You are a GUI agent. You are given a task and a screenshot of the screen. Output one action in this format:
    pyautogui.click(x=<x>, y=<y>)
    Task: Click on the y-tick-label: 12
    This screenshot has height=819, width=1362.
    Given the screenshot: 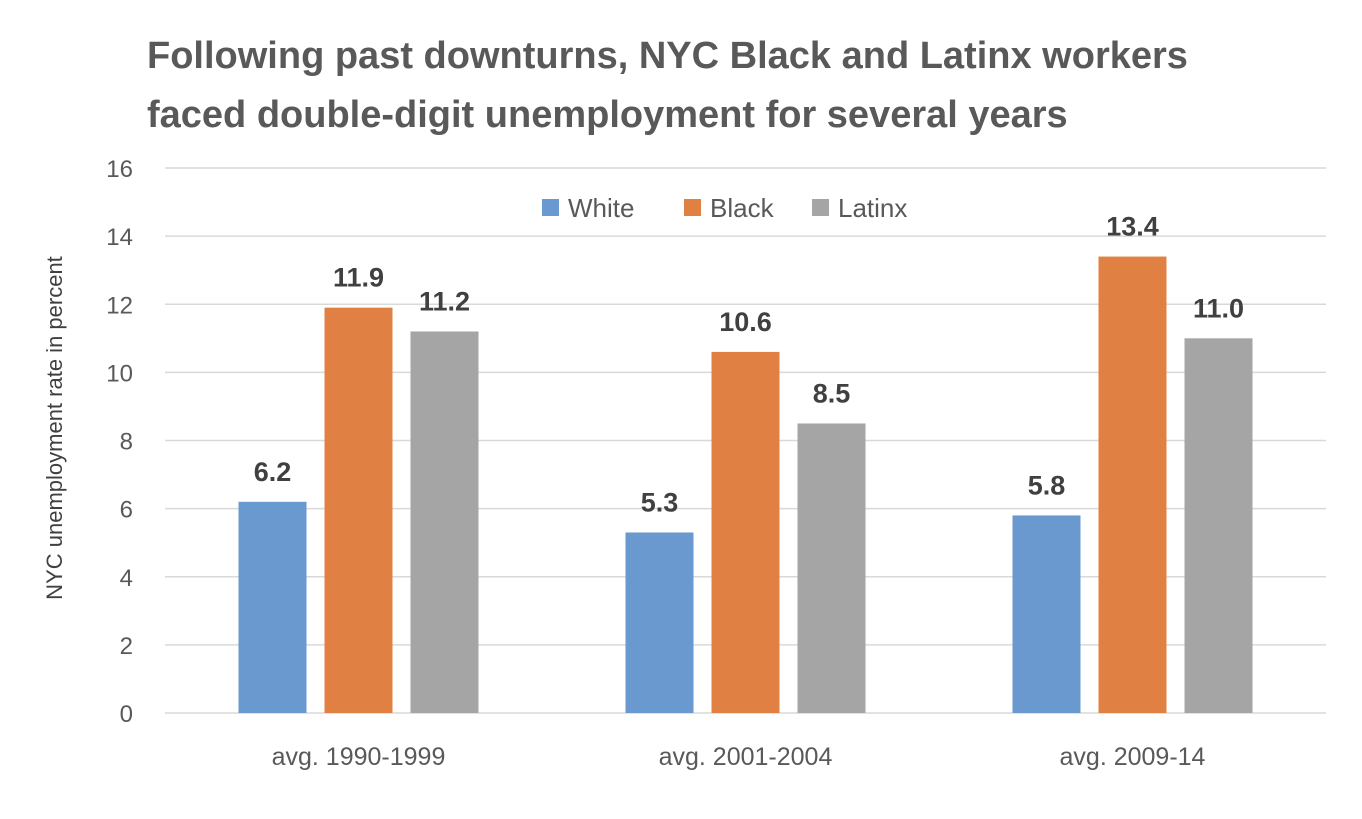 What is the action you would take?
    pyautogui.click(x=119, y=305)
    